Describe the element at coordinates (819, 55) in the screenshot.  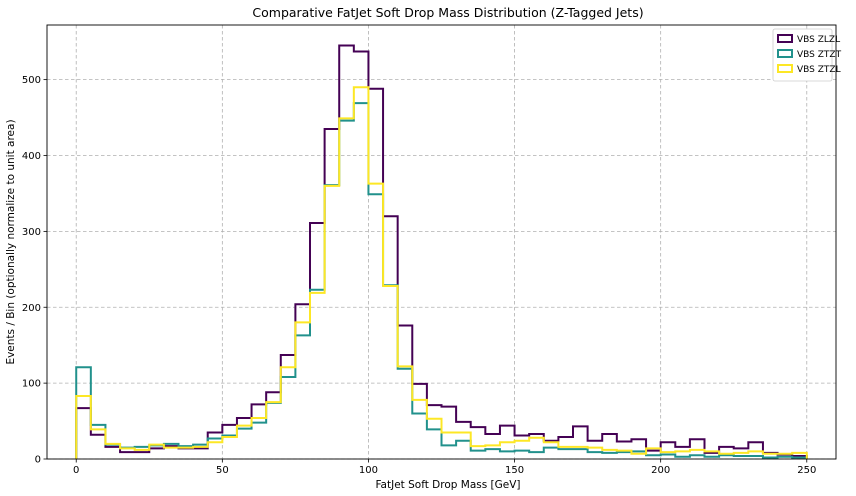
I see `legend-label: VBS ZTZT` at that location.